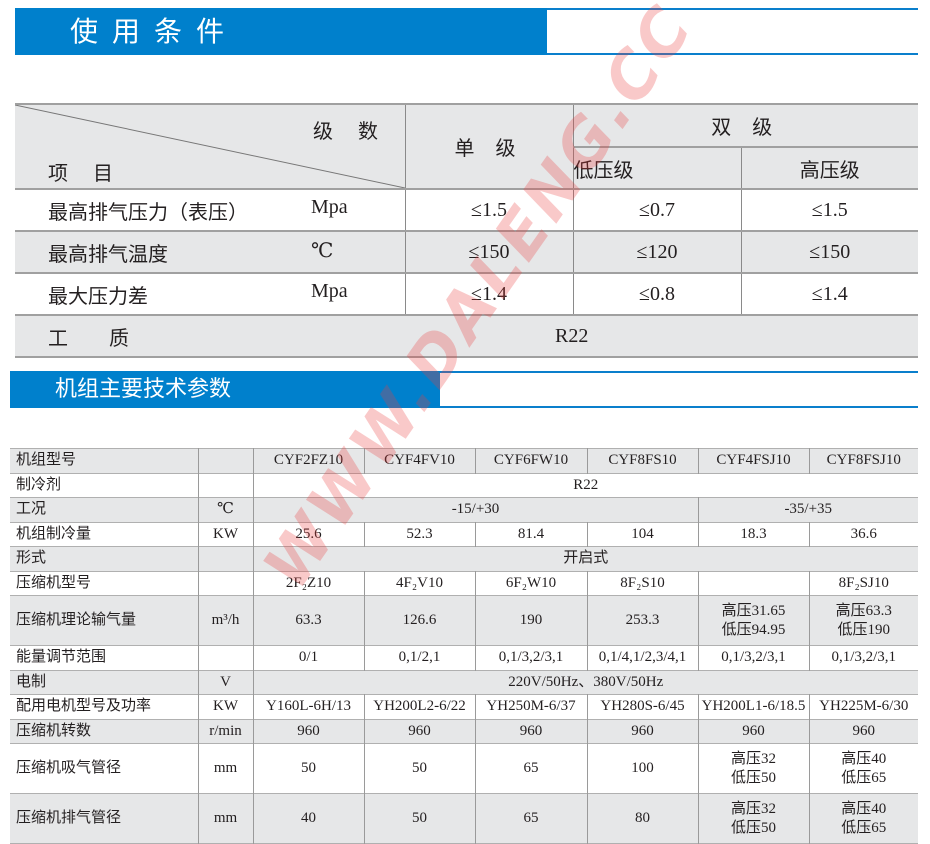  I want to click on value-cell: YH200L1-6/18.5, so click(753, 706).